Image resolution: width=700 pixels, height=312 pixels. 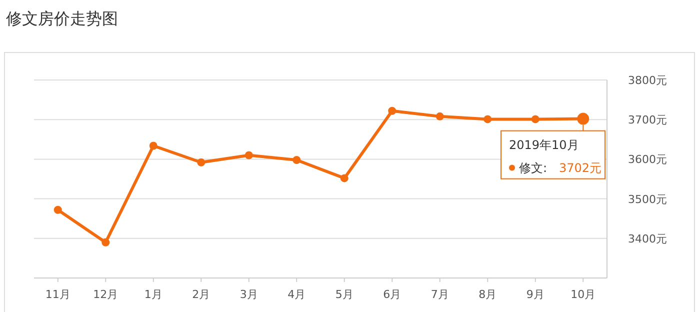 I want to click on x-tick-label: 2月, so click(x=201, y=294).